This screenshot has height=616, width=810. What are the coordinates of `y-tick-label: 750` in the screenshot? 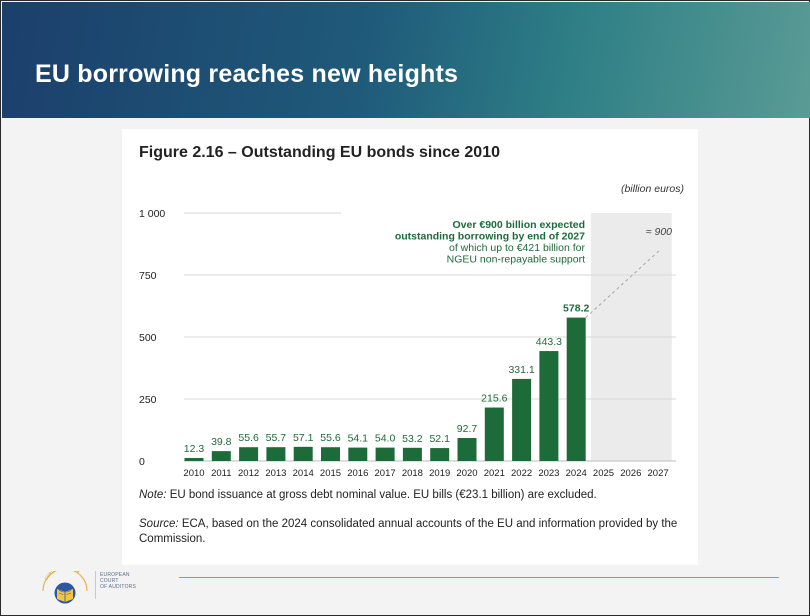 It's located at (148, 276).